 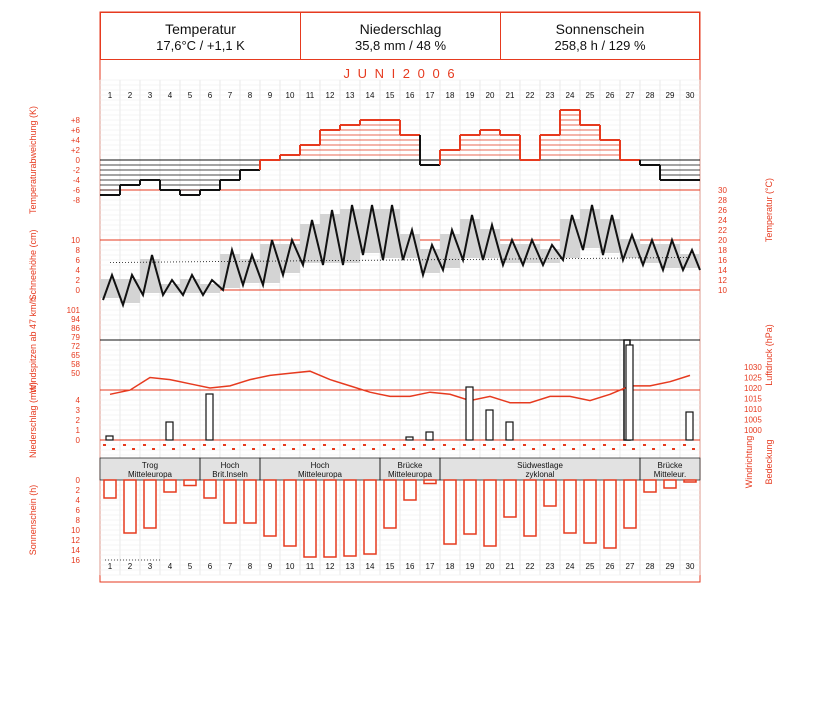 What do you see at coordinates (401, 256) in the screenshot?
I see `temperature-line` at bounding box center [401, 256].